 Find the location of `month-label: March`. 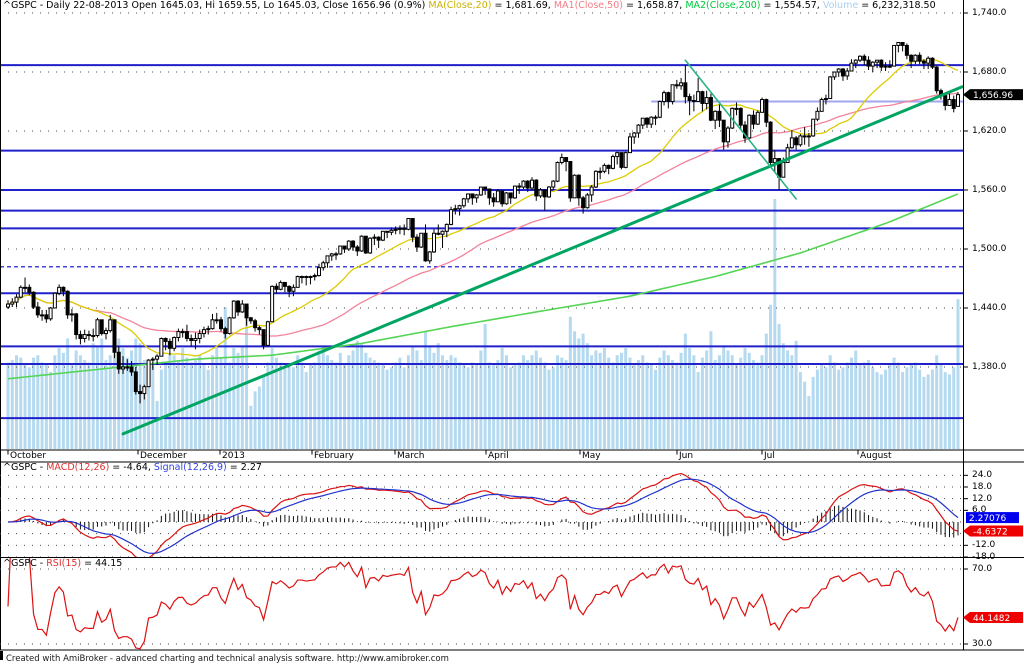

month-label: March is located at coordinates (411, 456).